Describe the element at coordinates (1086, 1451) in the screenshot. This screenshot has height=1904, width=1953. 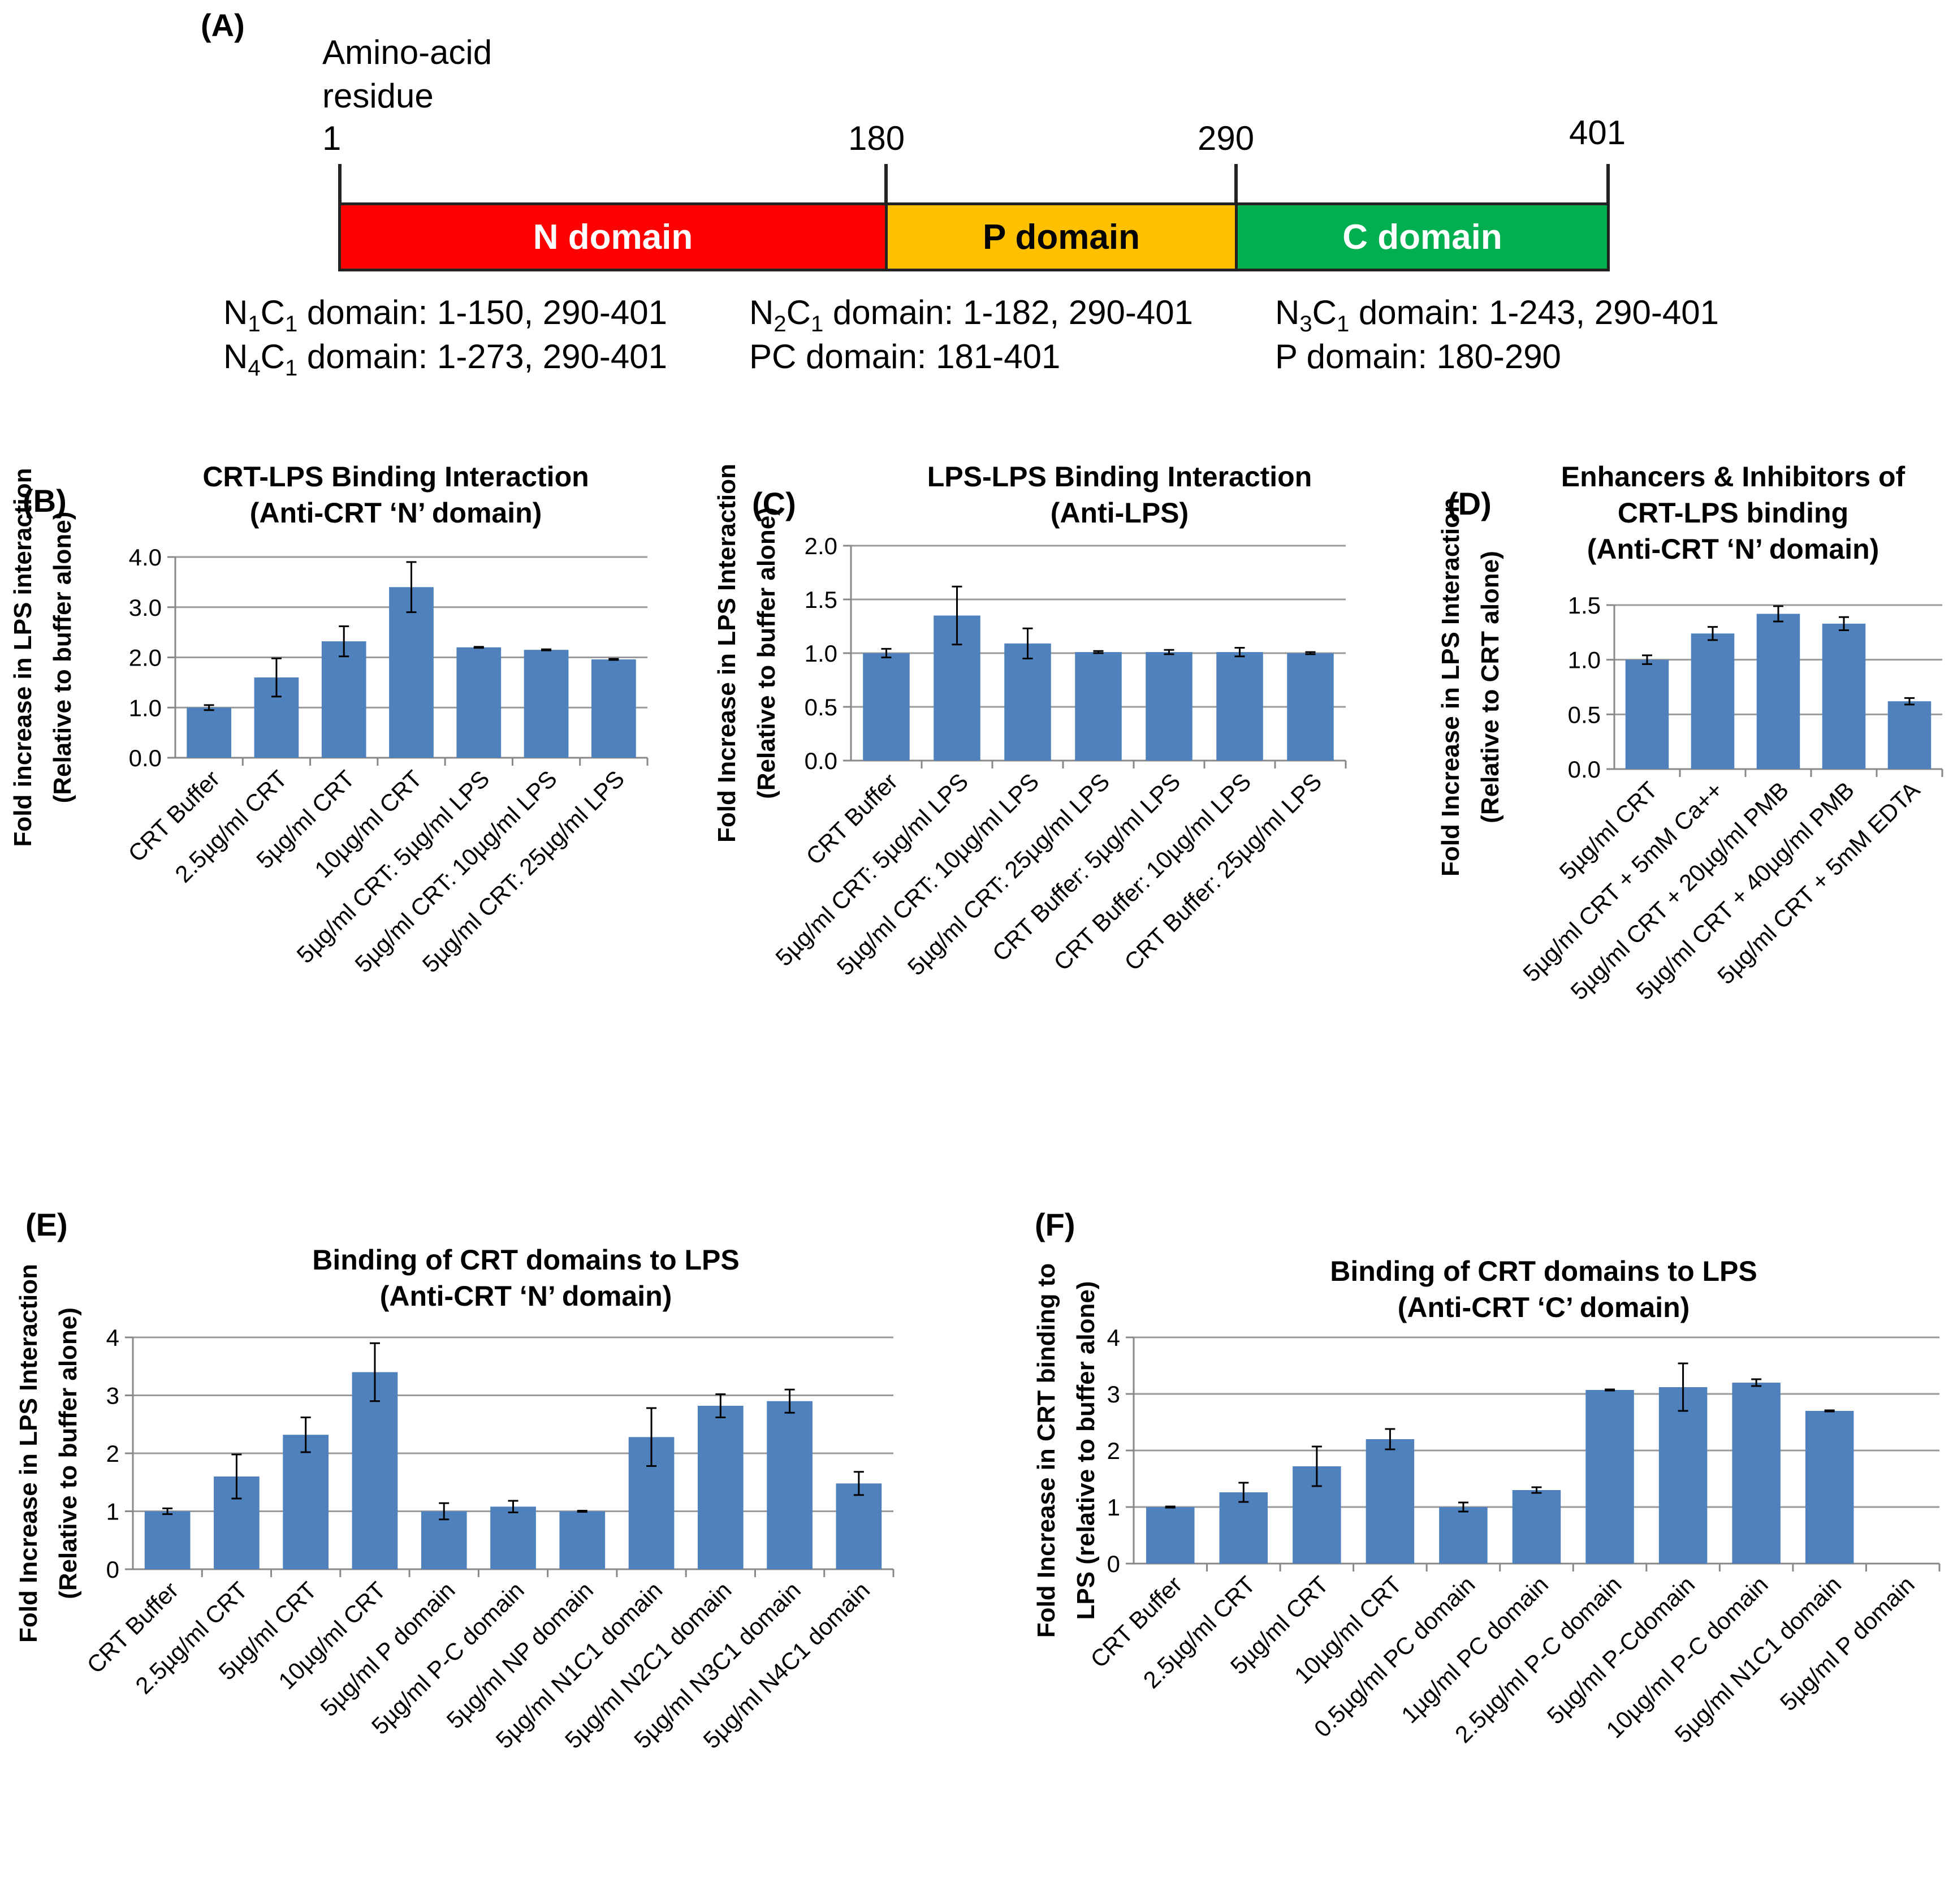
I see `y-axis-label-line: LPS (relative to buffer alone)` at that location.